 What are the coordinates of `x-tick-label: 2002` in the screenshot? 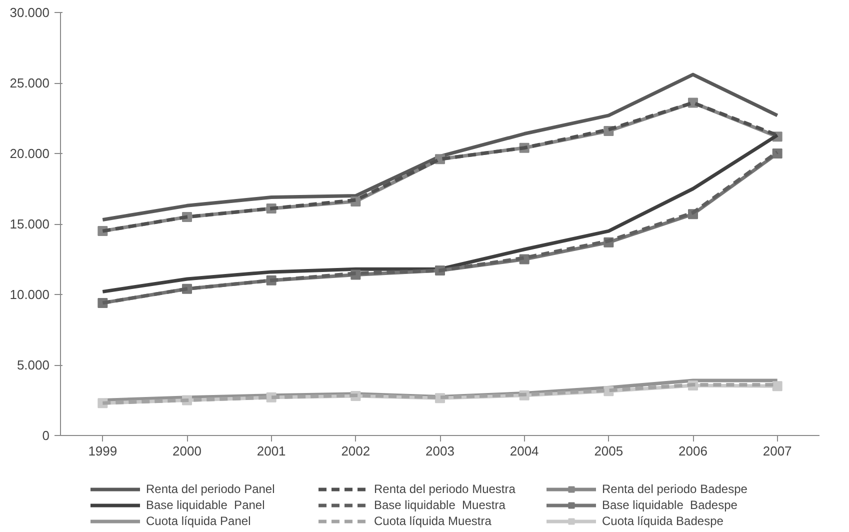 It's located at (355, 451).